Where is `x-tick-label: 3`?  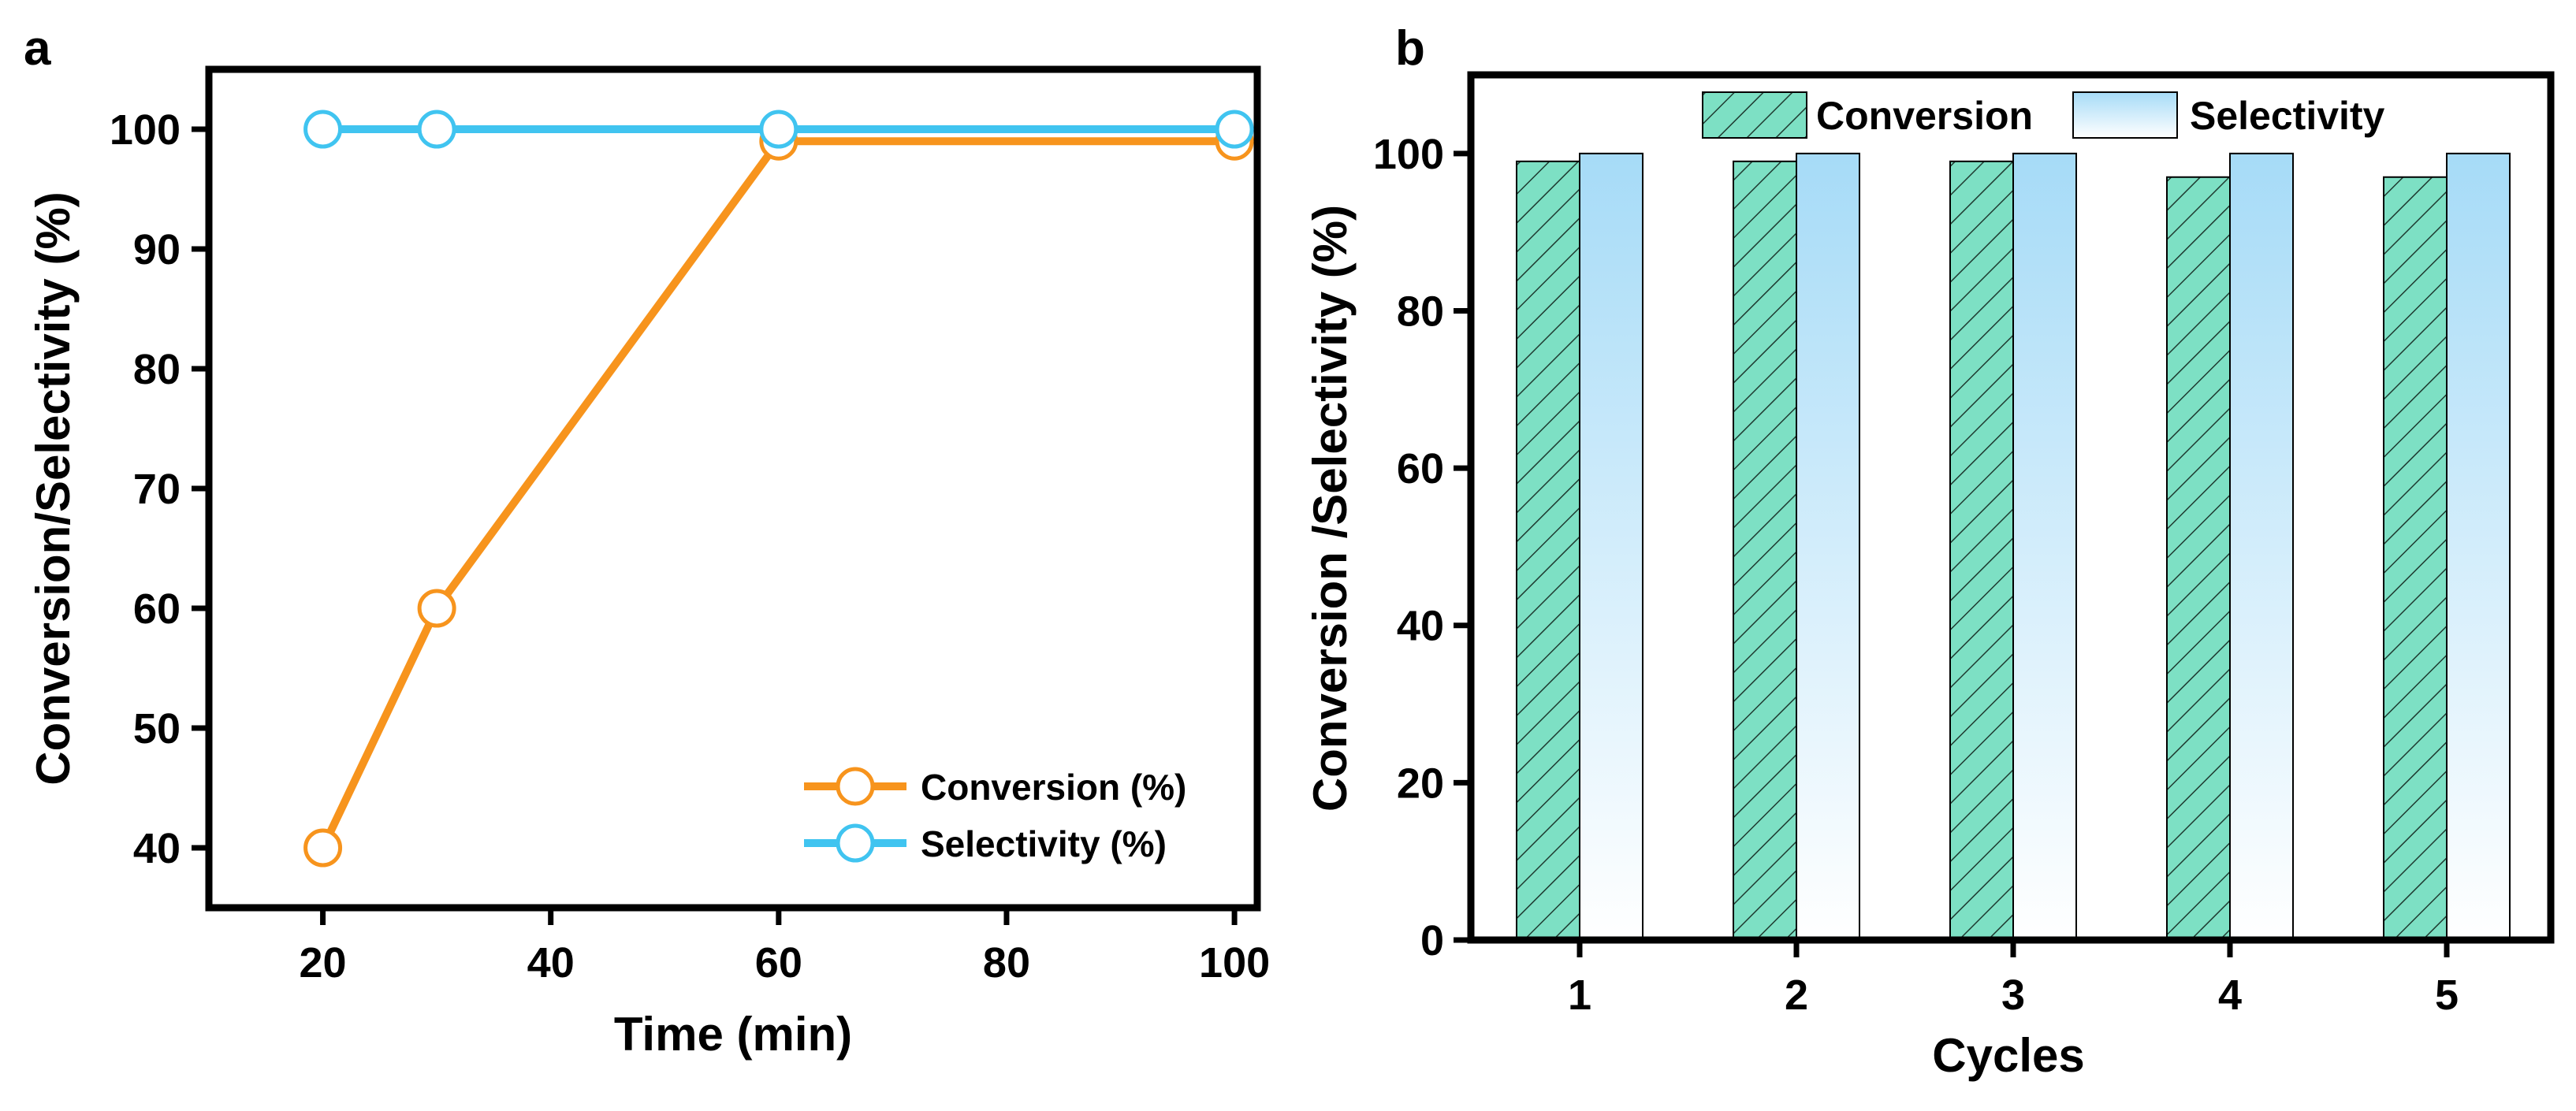 x-tick-label: 3 is located at coordinates (2013, 995).